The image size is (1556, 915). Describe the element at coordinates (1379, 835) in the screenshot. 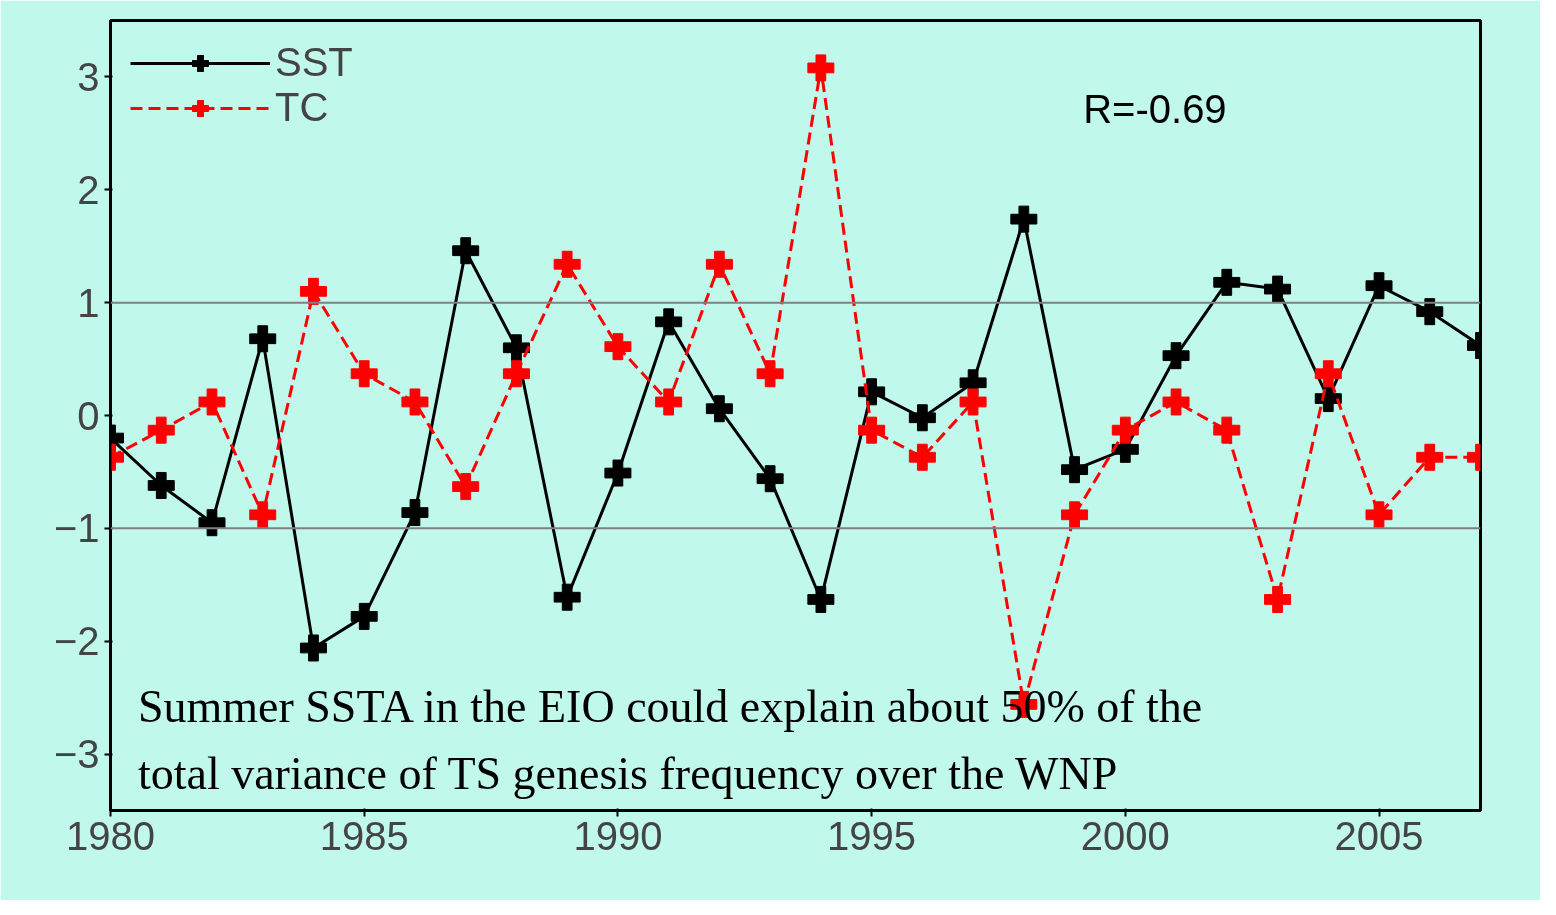

I see `x-tick-label: 2005` at that location.